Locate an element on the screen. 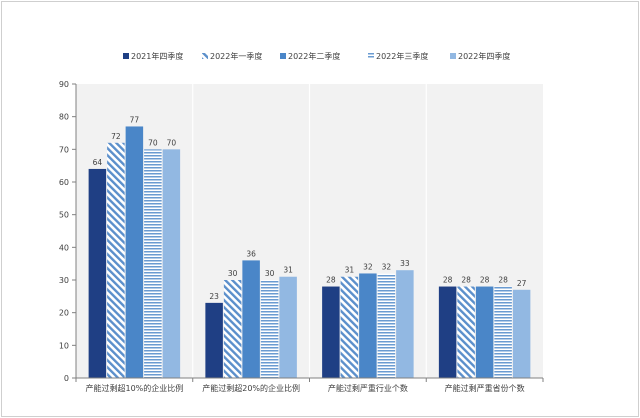 This screenshot has width=640, height=418. data-label: 23 is located at coordinates (214, 296).